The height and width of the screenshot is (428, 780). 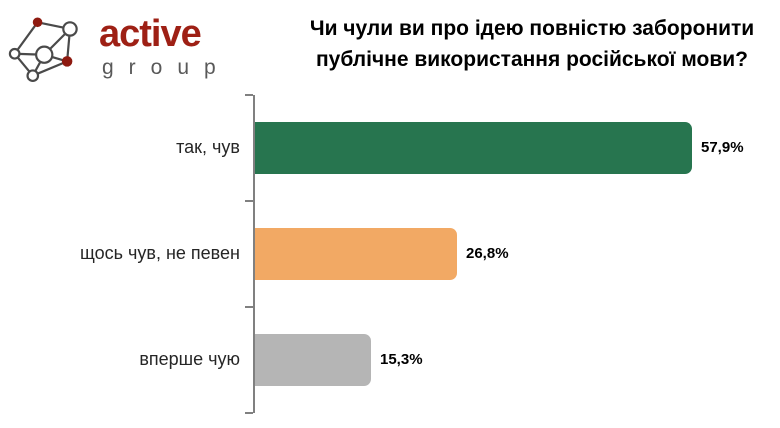 What do you see at coordinates (532, 59) in the screenshot?
I see `chart-title-line2: публічне використання російської мови?` at bounding box center [532, 59].